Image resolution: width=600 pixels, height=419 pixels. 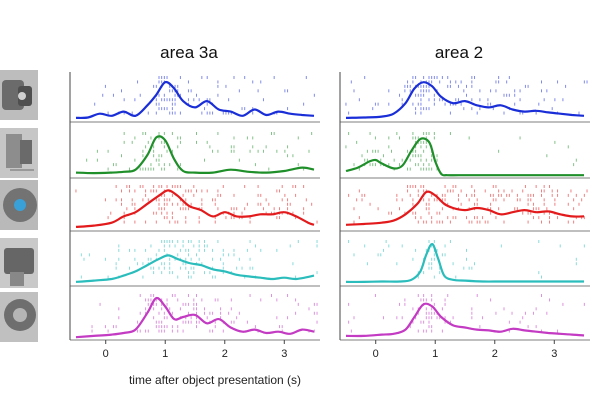 I want to click on x-axis-label: time after object presentation (s), so click(x=215, y=380).